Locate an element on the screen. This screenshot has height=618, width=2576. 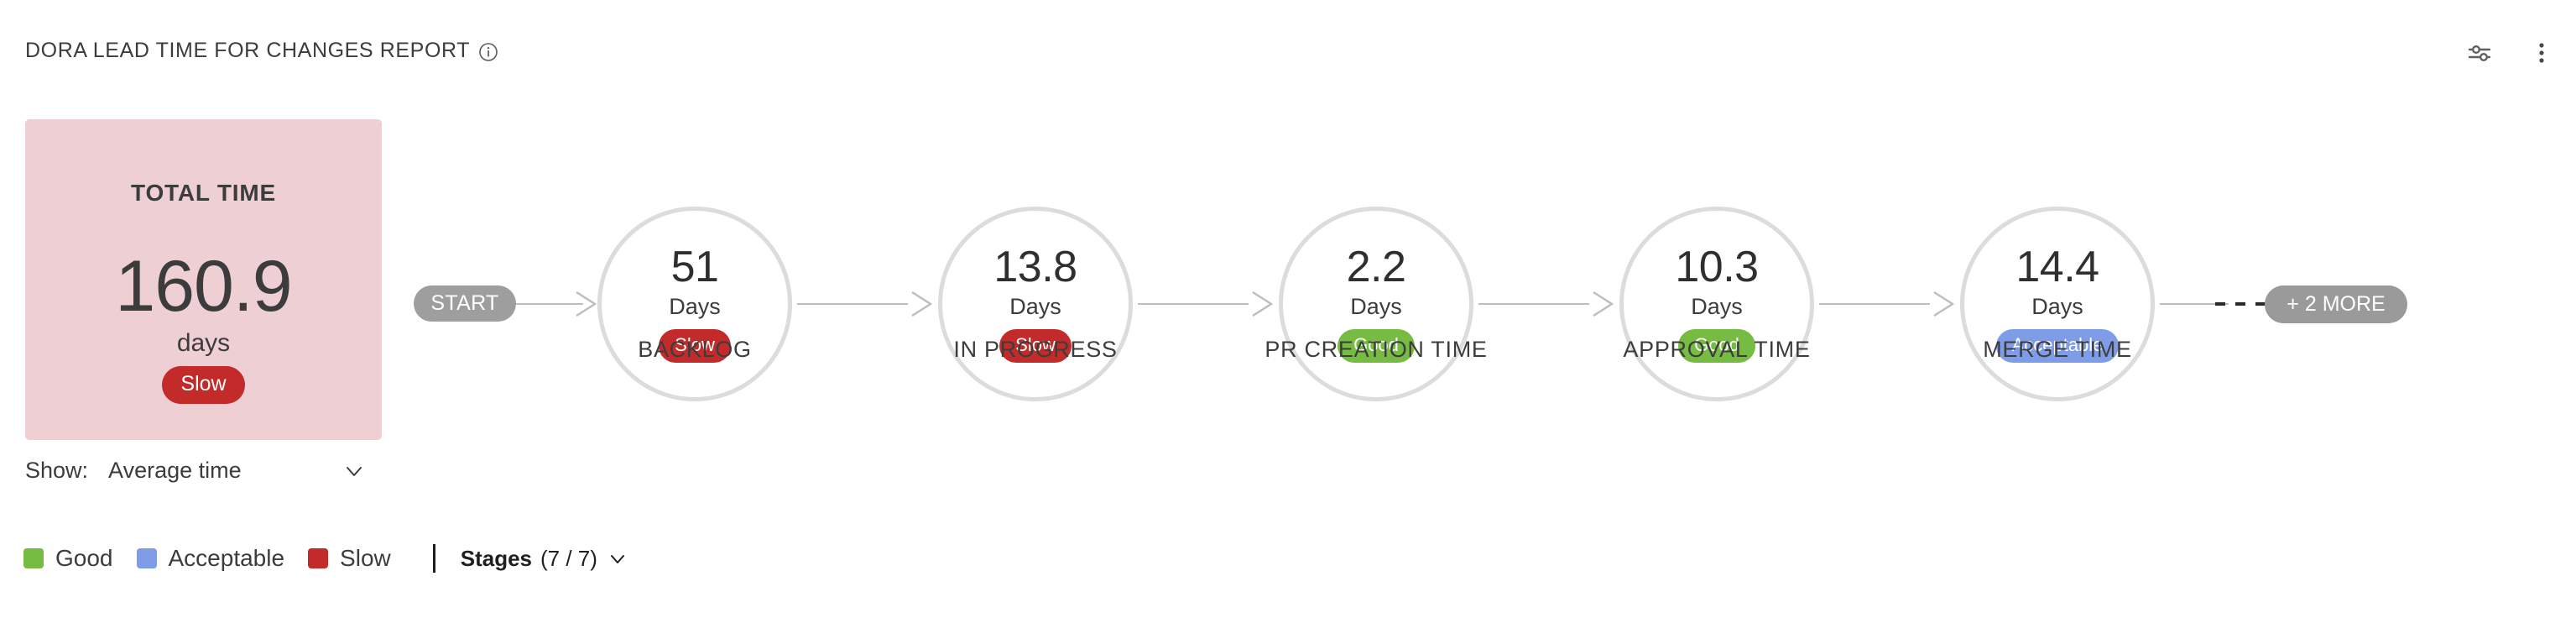
stage-node: BACKLOG 51 Days Slow is located at coordinates (694, 304).